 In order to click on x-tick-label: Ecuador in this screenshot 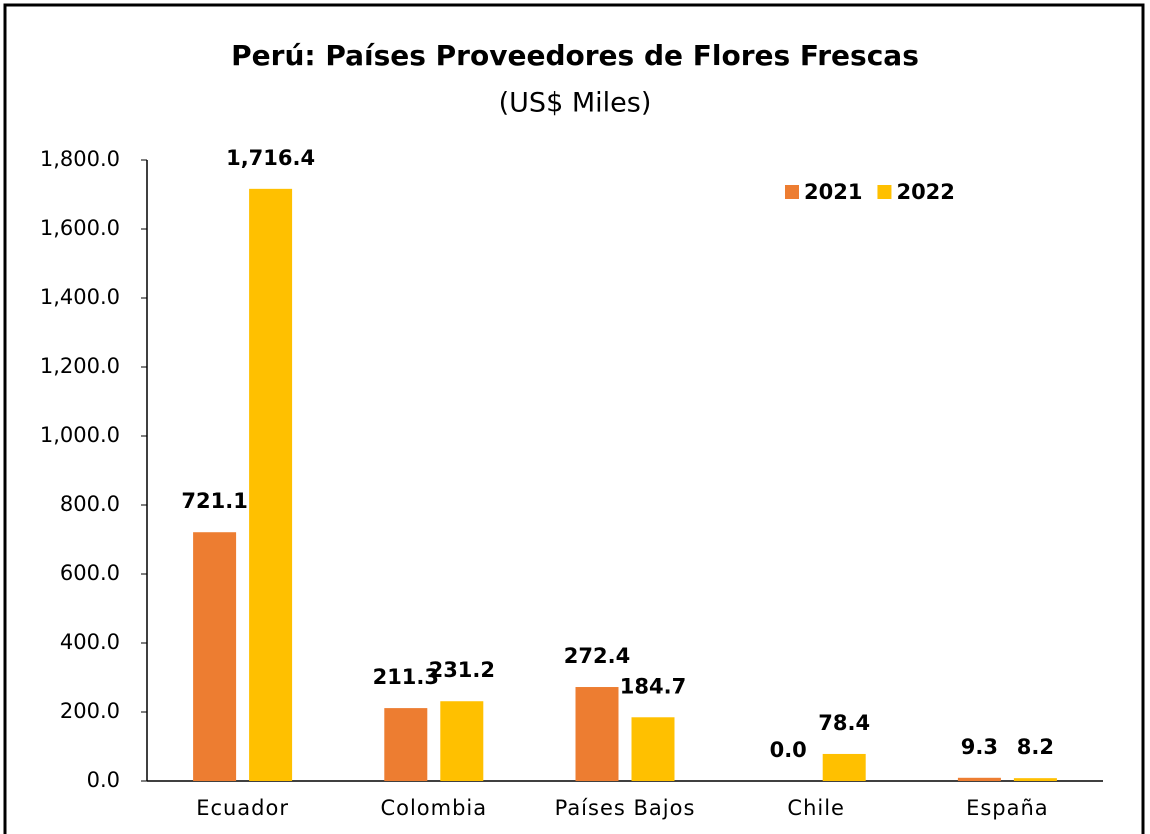, I will do `click(242, 808)`.